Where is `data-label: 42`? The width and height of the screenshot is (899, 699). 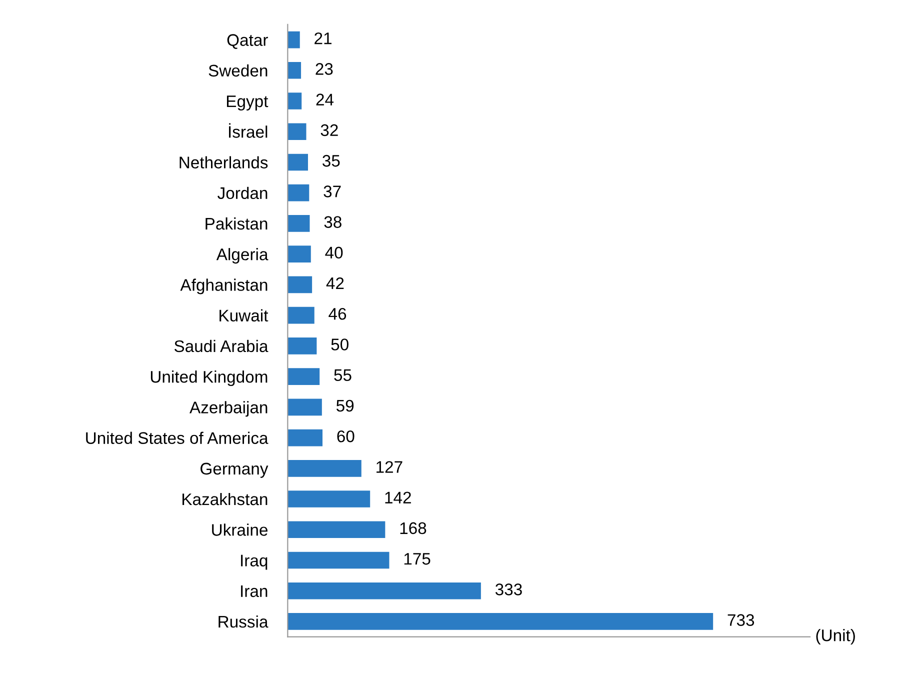
data-label: 42 is located at coordinates (335, 283).